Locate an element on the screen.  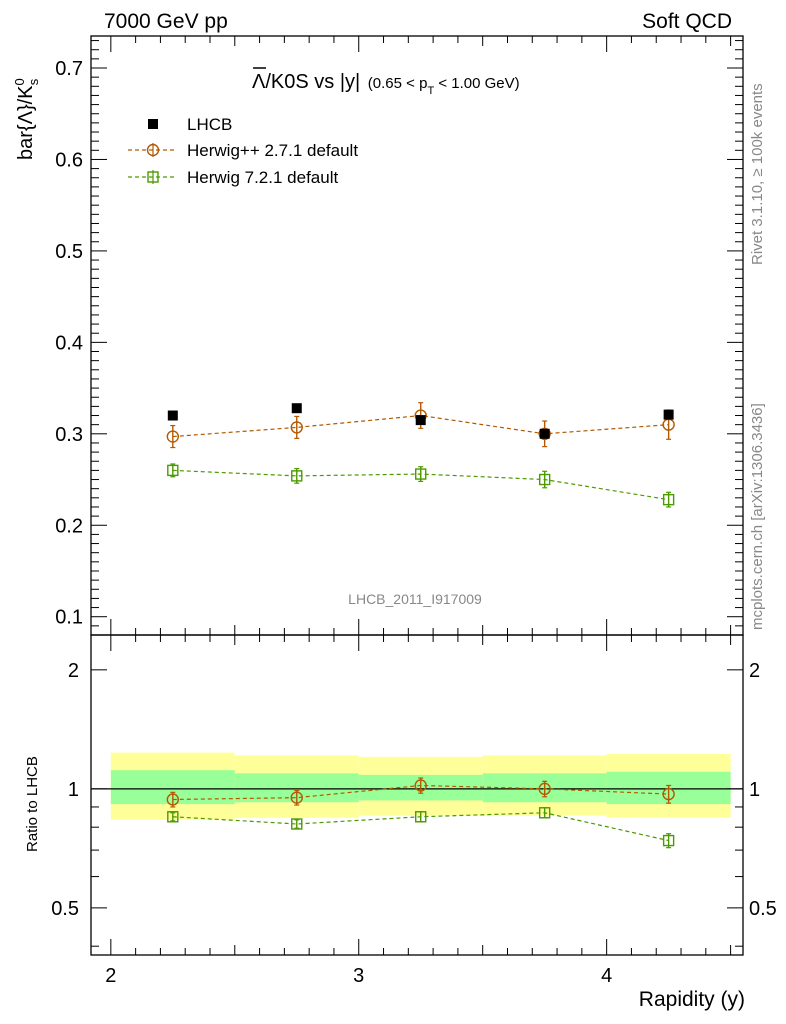
plot-title-sub-pre: (0.65 < p is located at coordinates (398, 83).